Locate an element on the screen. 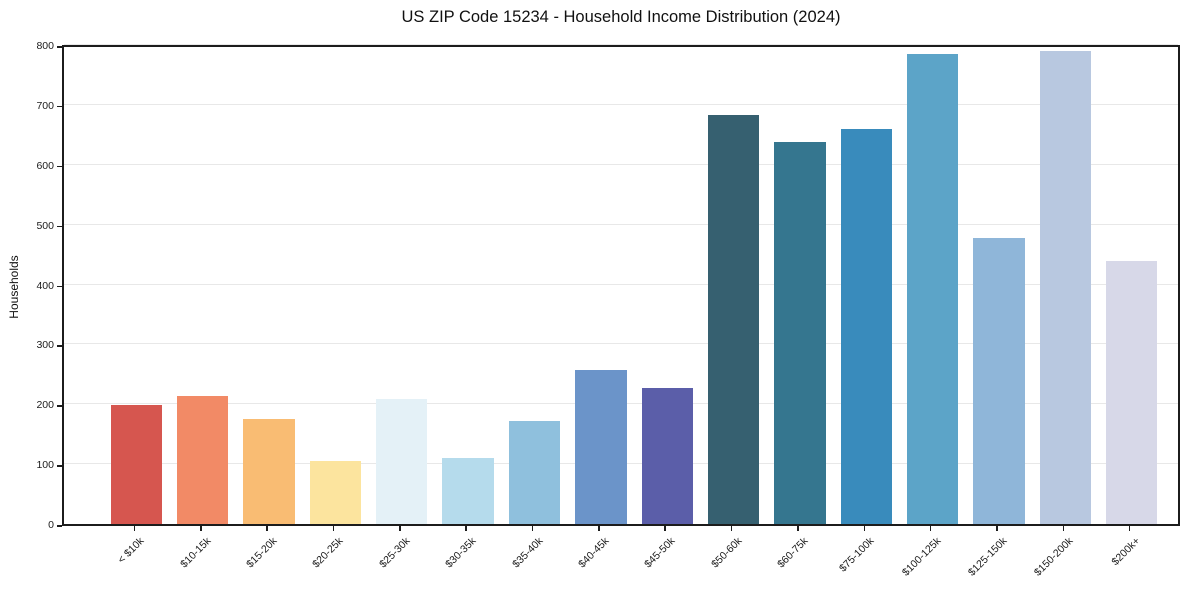  bar-$35-40k is located at coordinates (534, 472).